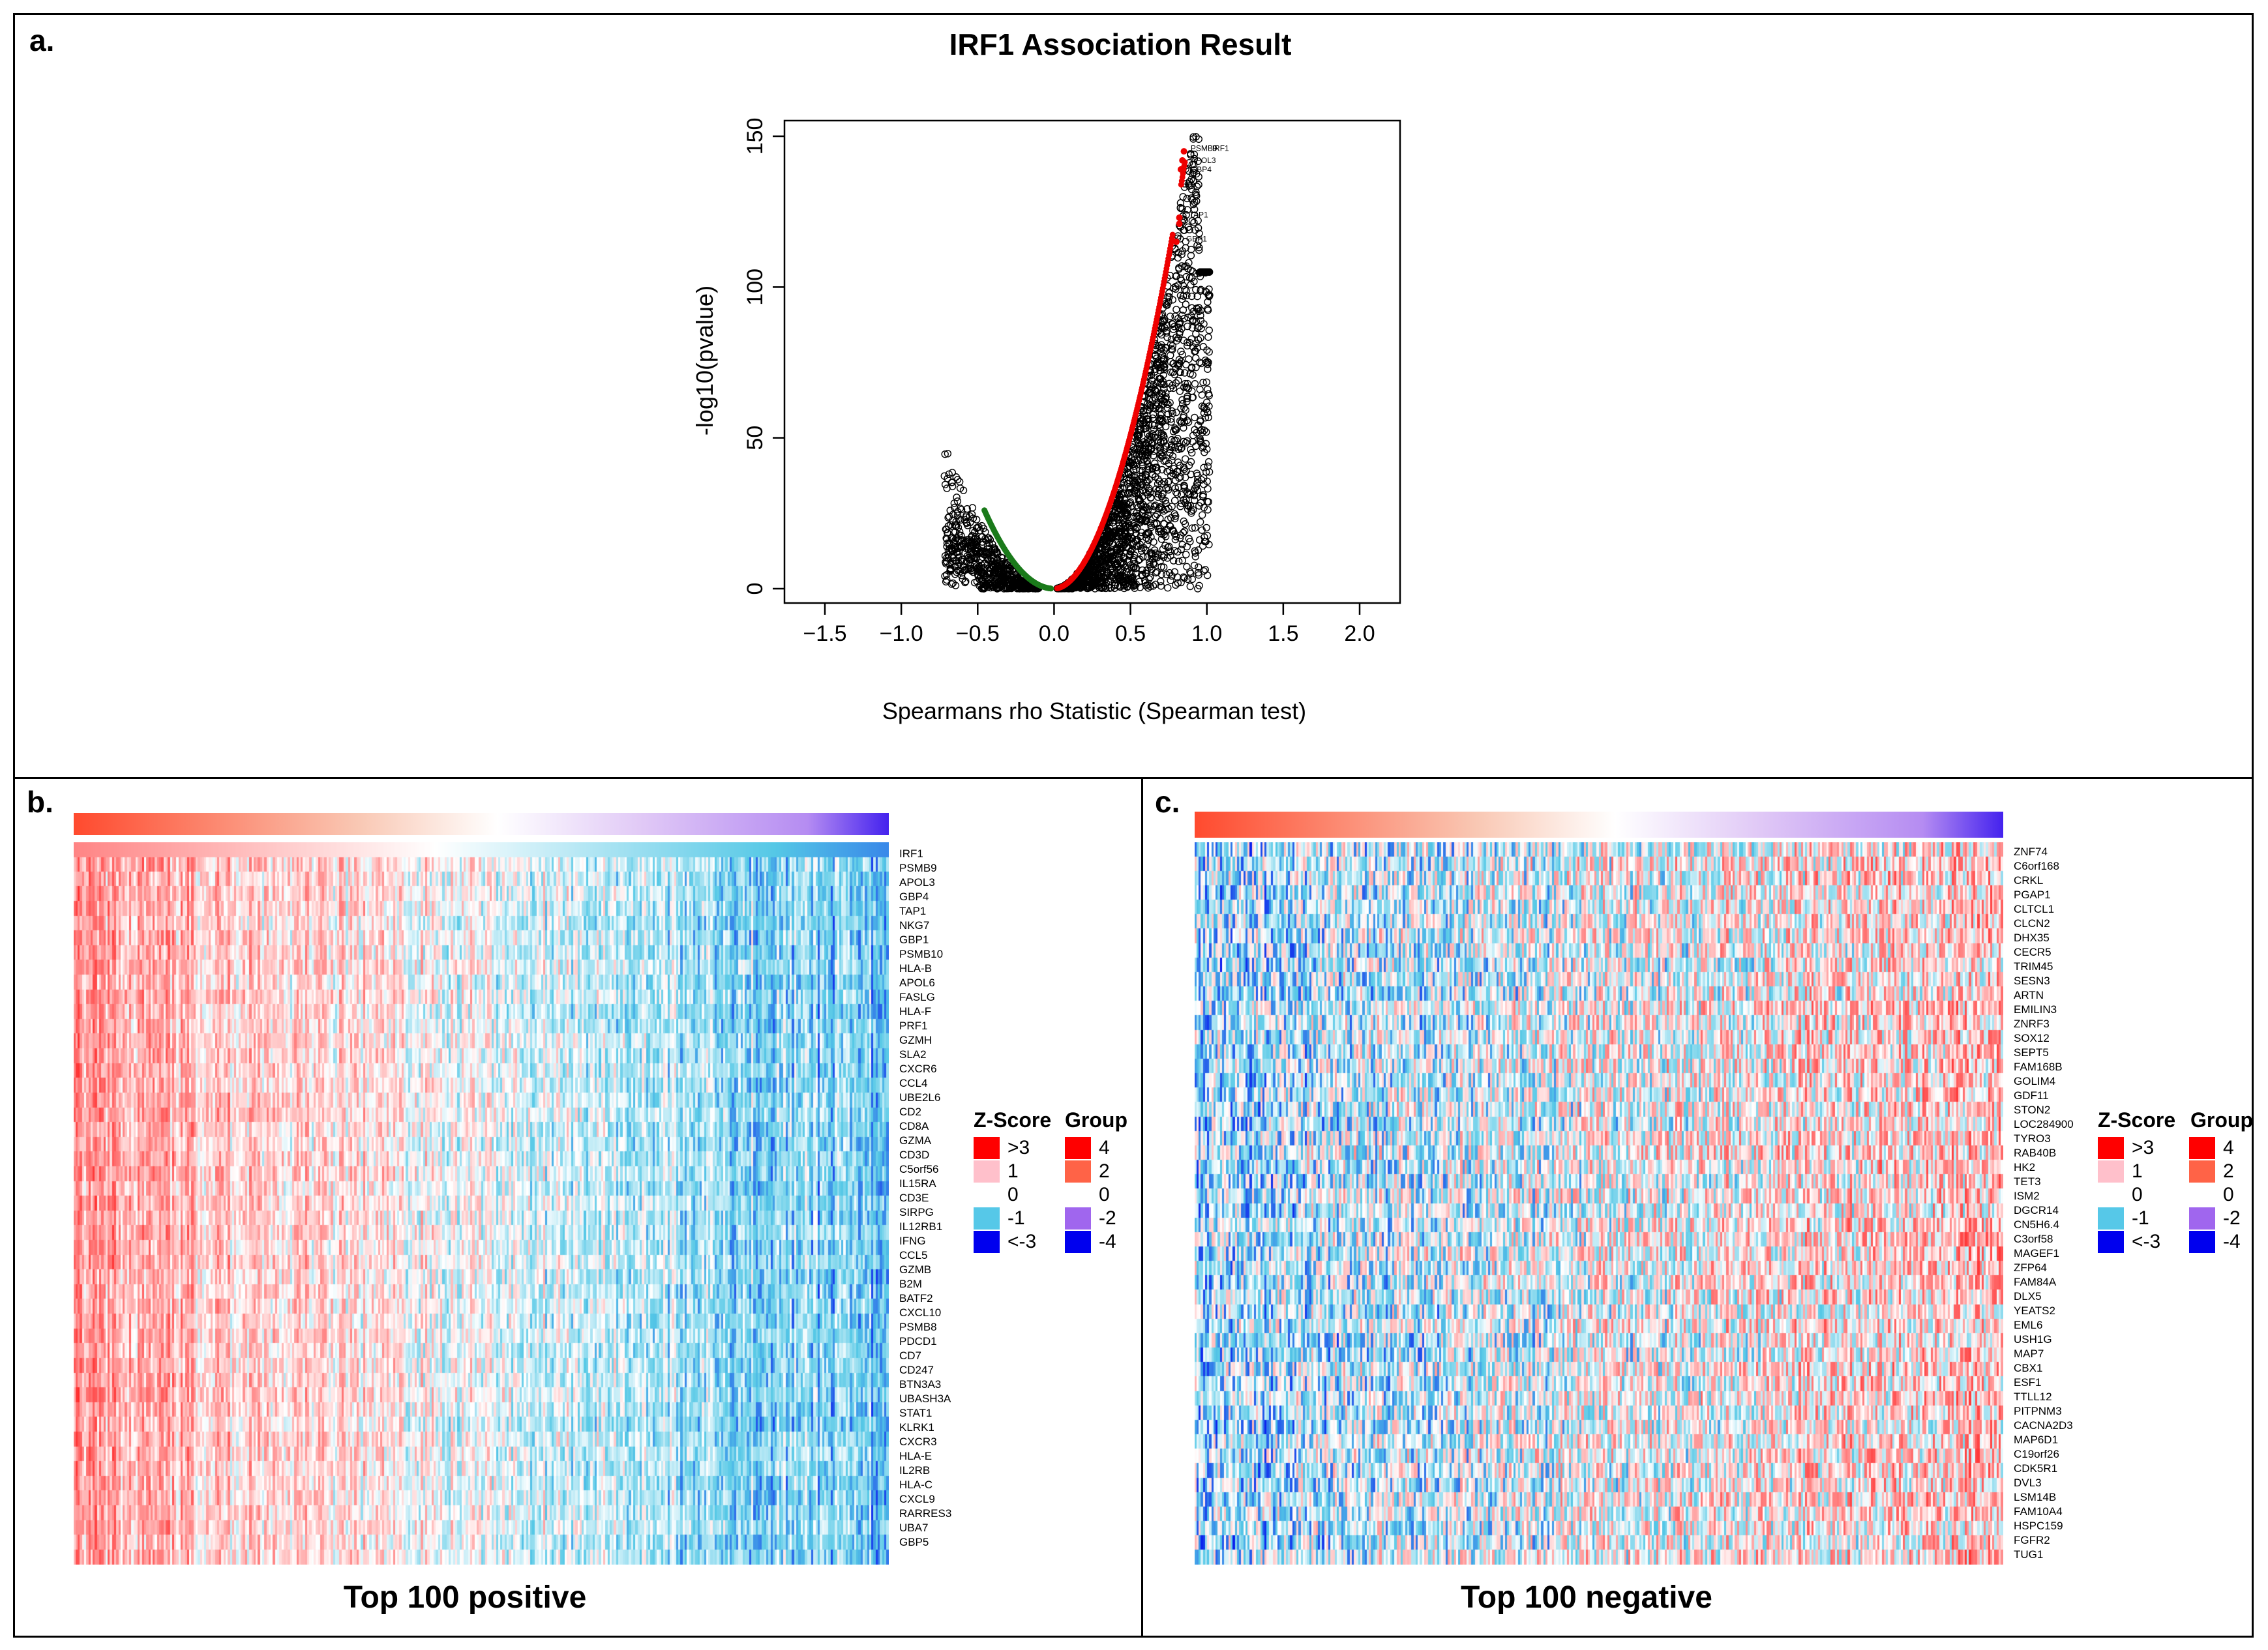 This screenshot has height=1650, width=2268. What do you see at coordinates (984, 511) in the screenshot?
I see `data-point-green` at bounding box center [984, 511].